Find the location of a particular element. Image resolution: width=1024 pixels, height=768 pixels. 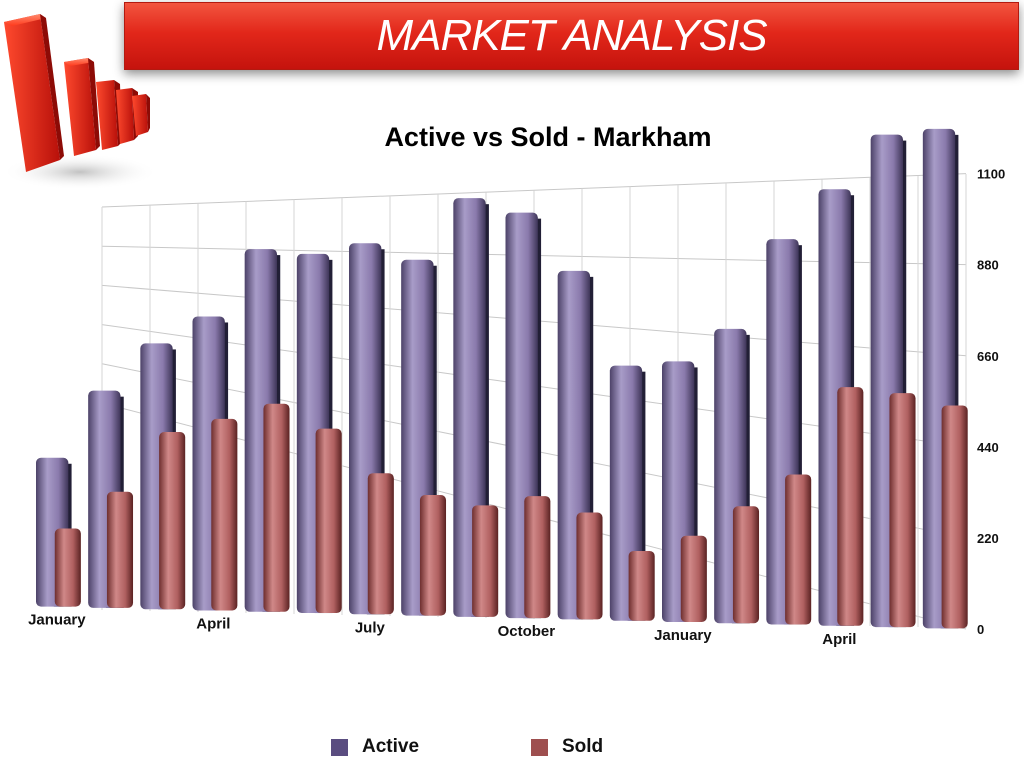

legend-swatch-active is located at coordinates (339, 747).